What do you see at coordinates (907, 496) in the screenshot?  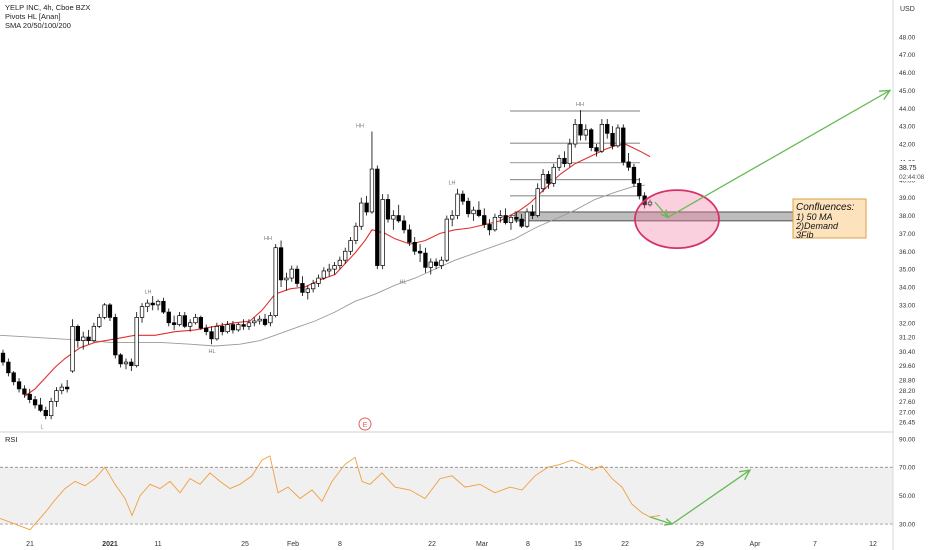 I see `rsi-axis-tick: 50.00` at bounding box center [907, 496].